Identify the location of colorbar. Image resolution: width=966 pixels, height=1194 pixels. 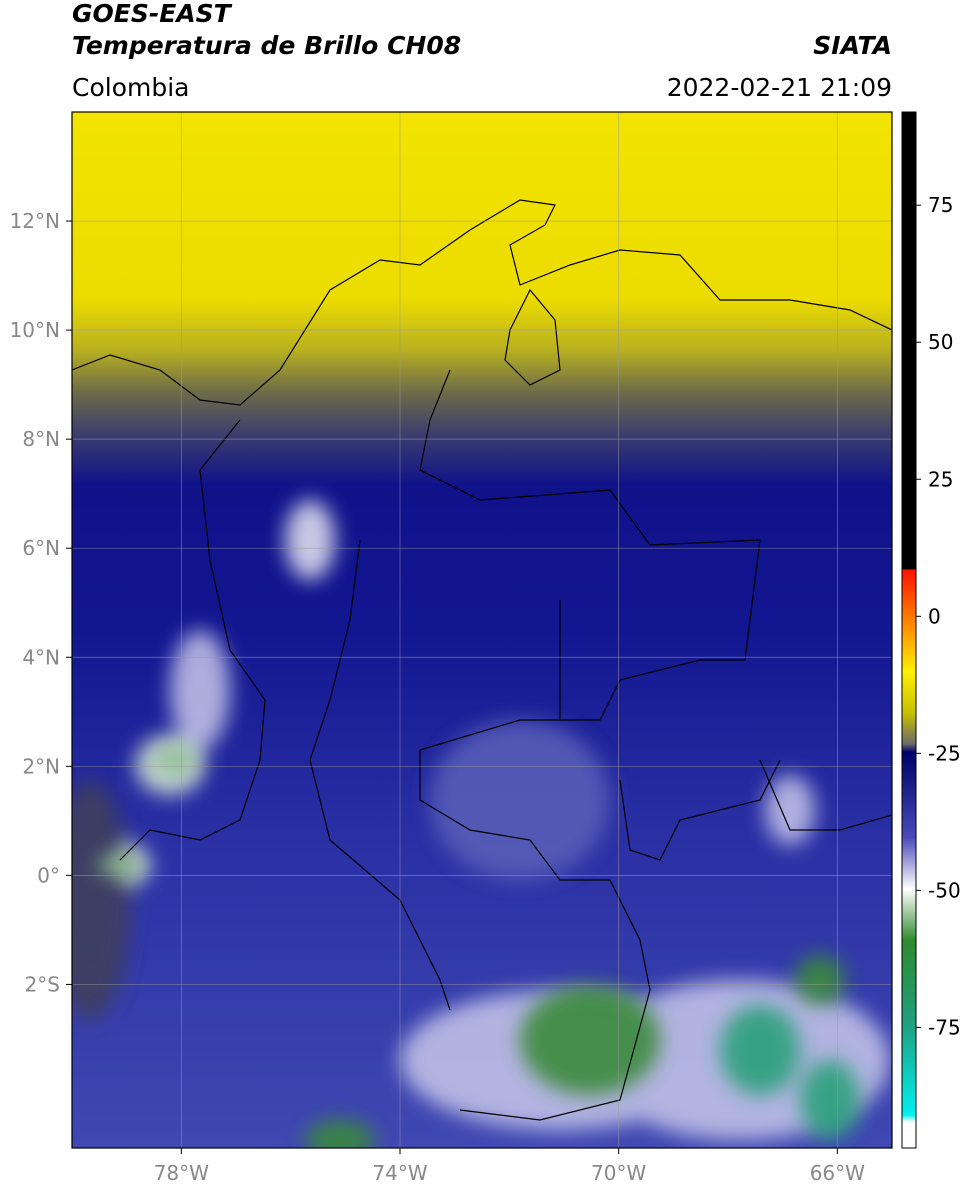
(909, 630).